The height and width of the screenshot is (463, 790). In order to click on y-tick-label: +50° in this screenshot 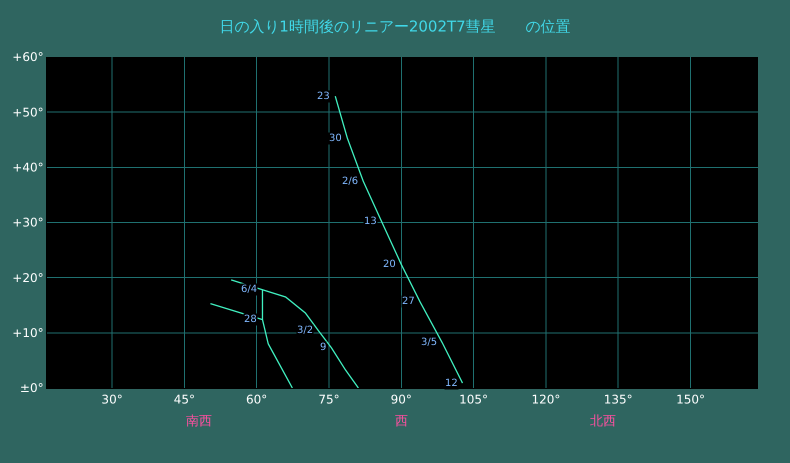, I will do `click(28, 112)`.